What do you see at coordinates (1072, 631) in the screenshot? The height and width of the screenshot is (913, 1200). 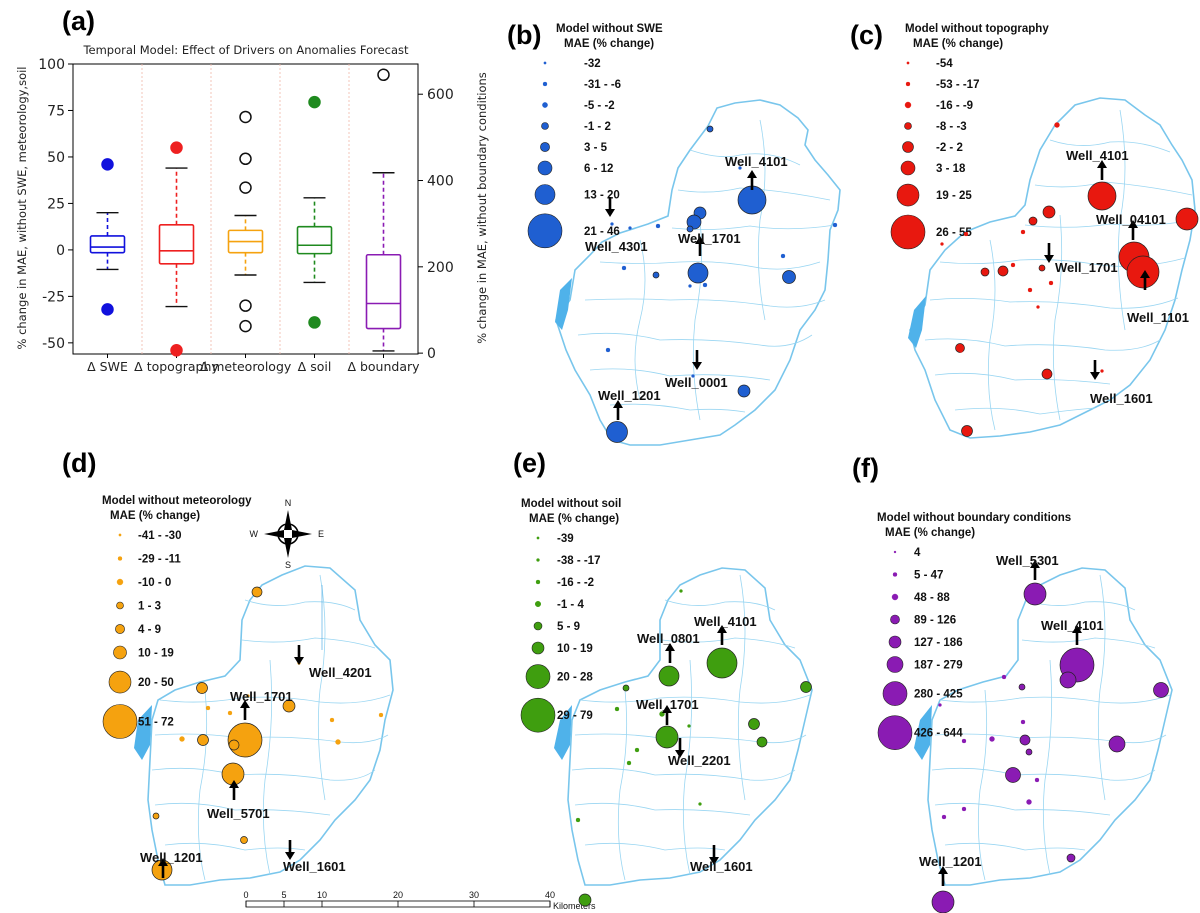 I see `well-marker: Well_4101` at bounding box center [1072, 631].